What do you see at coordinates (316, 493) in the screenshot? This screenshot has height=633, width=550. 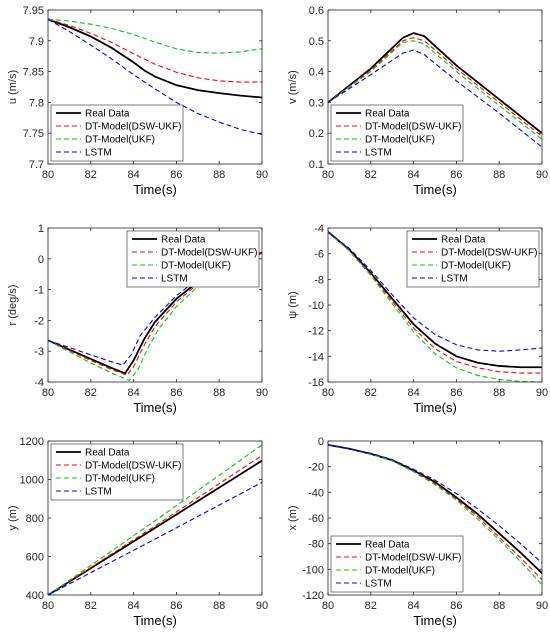 I see `y-tick-label: -40` at bounding box center [316, 493].